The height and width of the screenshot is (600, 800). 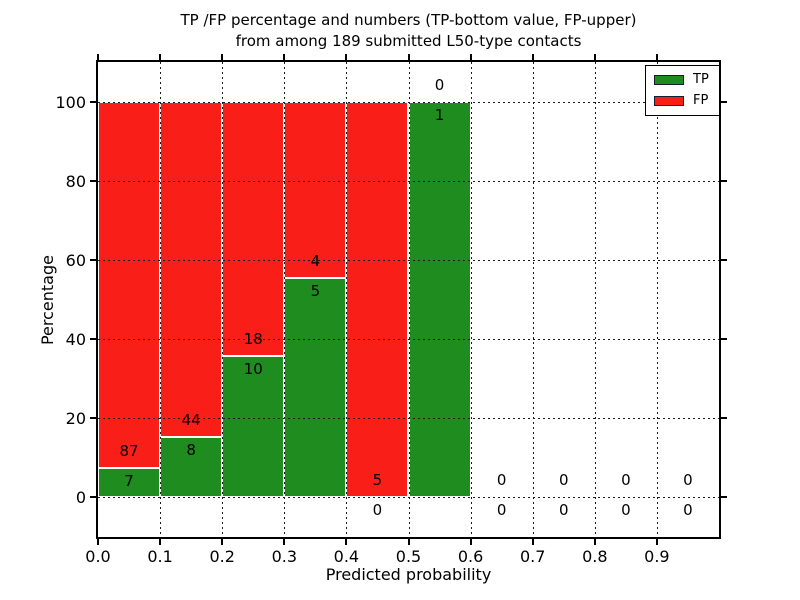 I want to click on y-tick-label: 40, so click(x=75, y=340).